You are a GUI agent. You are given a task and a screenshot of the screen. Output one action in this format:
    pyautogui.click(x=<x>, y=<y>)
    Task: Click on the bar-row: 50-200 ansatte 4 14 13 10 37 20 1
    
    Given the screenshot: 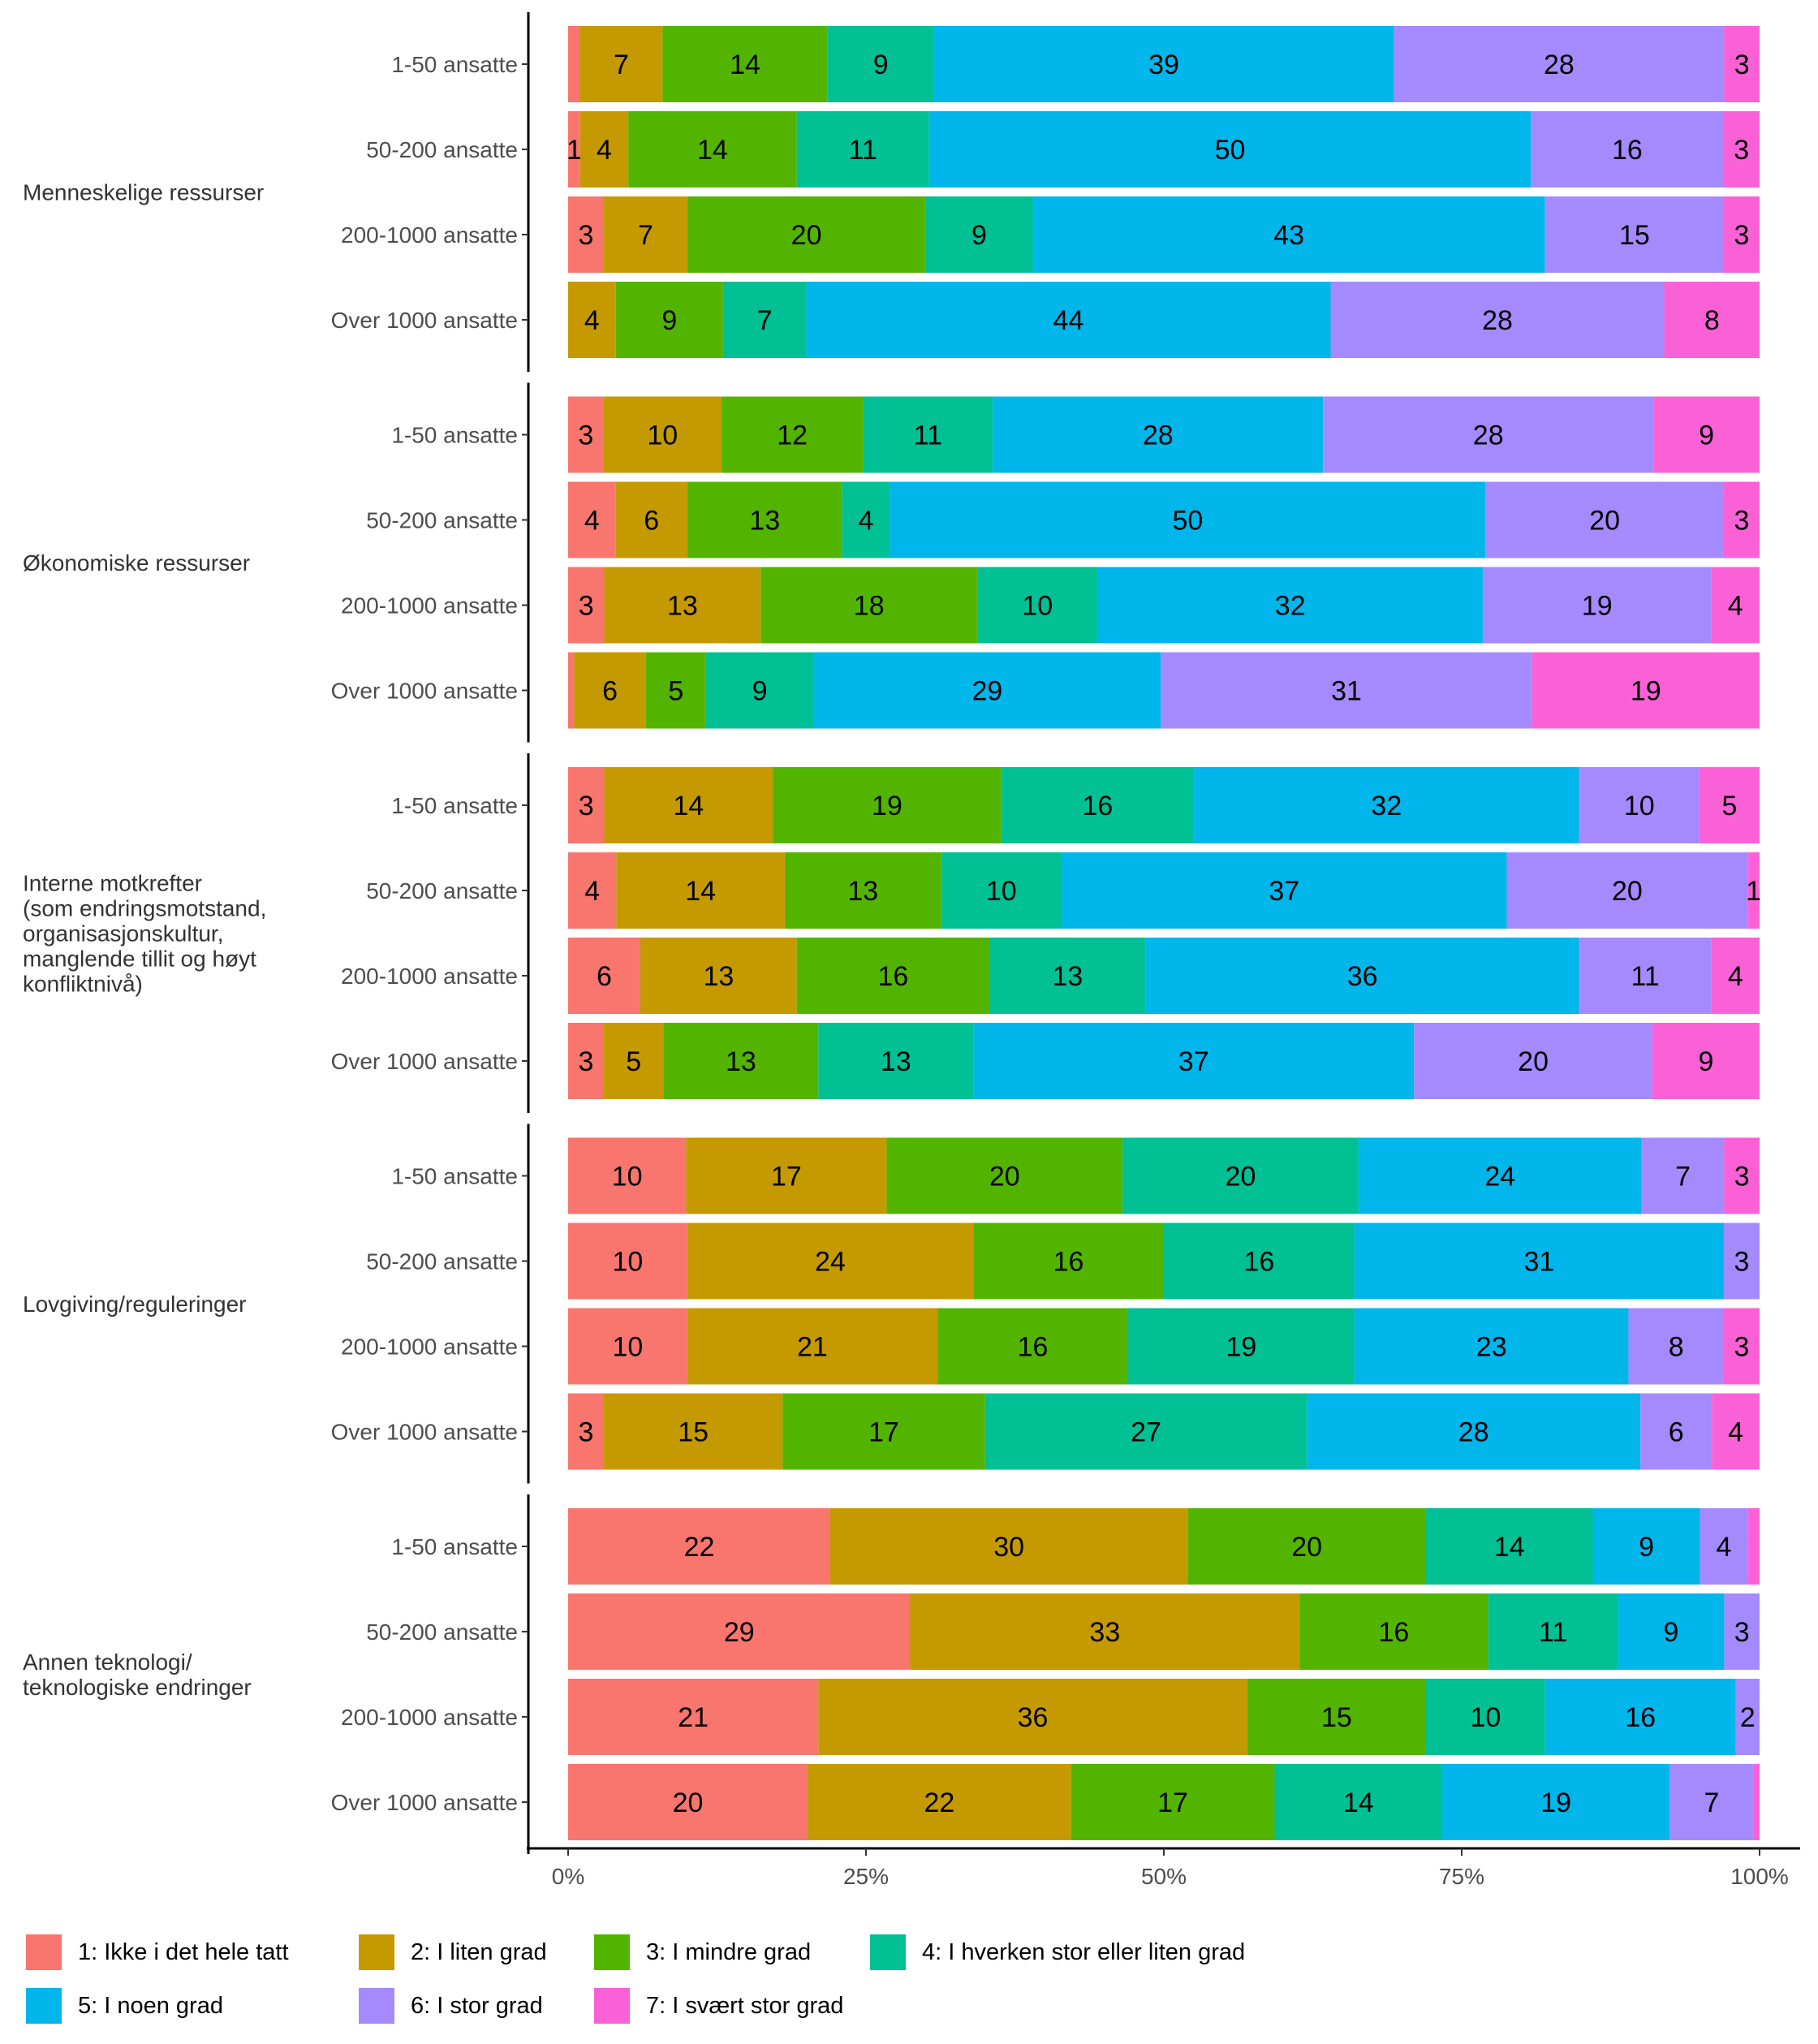 What is the action you would take?
    pyautogui.click(x=1063, y=891)
    